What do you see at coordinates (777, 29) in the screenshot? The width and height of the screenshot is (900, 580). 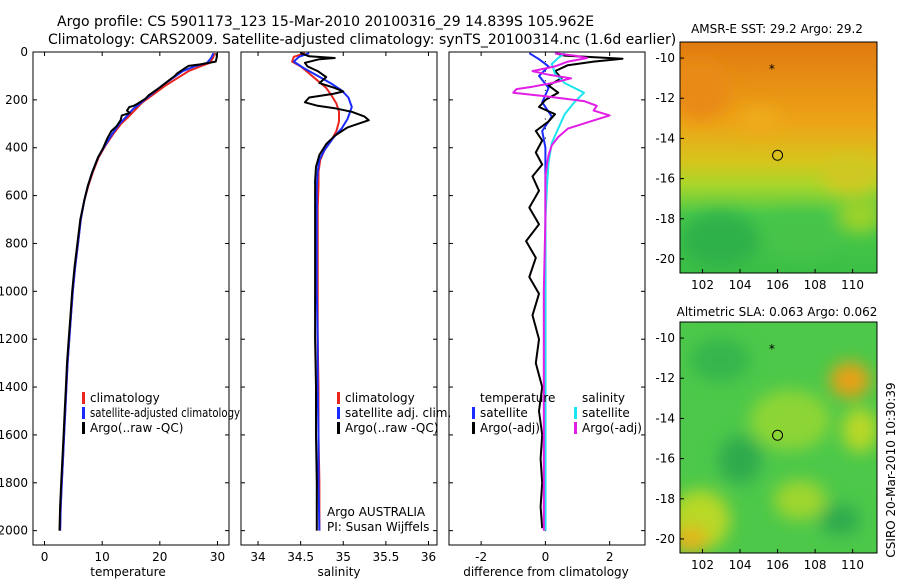 I see `sst-map-title: AMSR-E SST: 29.2 Argo: 29.2` at bounding box center [777, 29].